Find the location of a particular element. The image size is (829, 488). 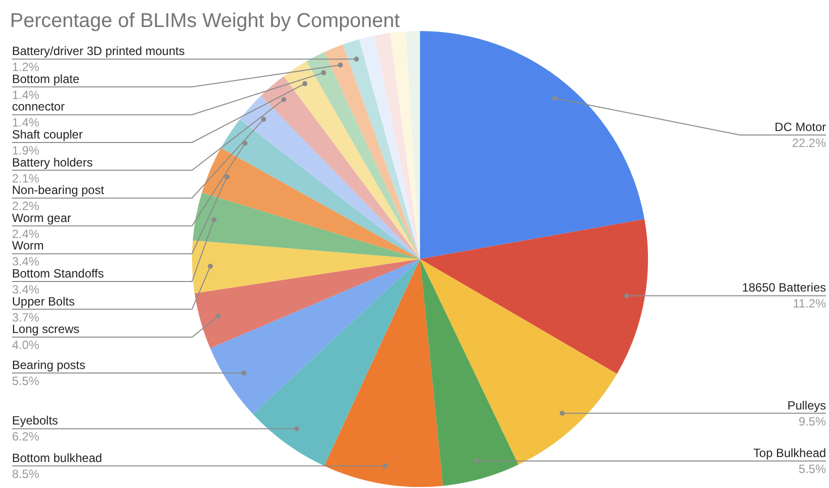

slice-label: Long screws is located at coordinates (46, 329).